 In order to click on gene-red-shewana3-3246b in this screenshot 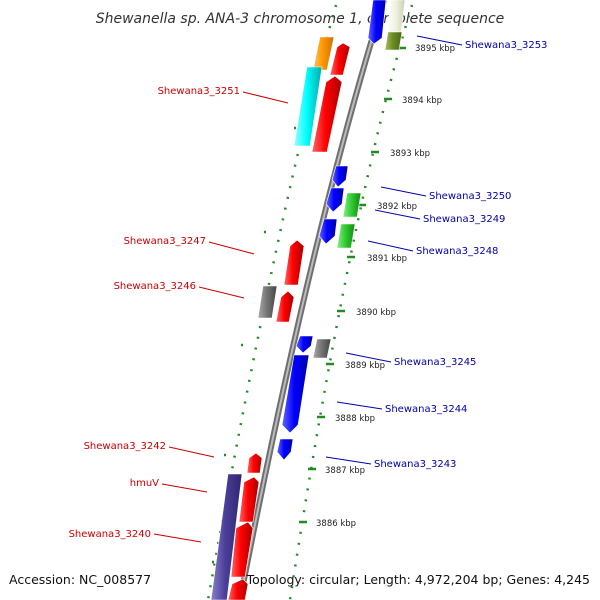, I will do `click(285, 306)`.